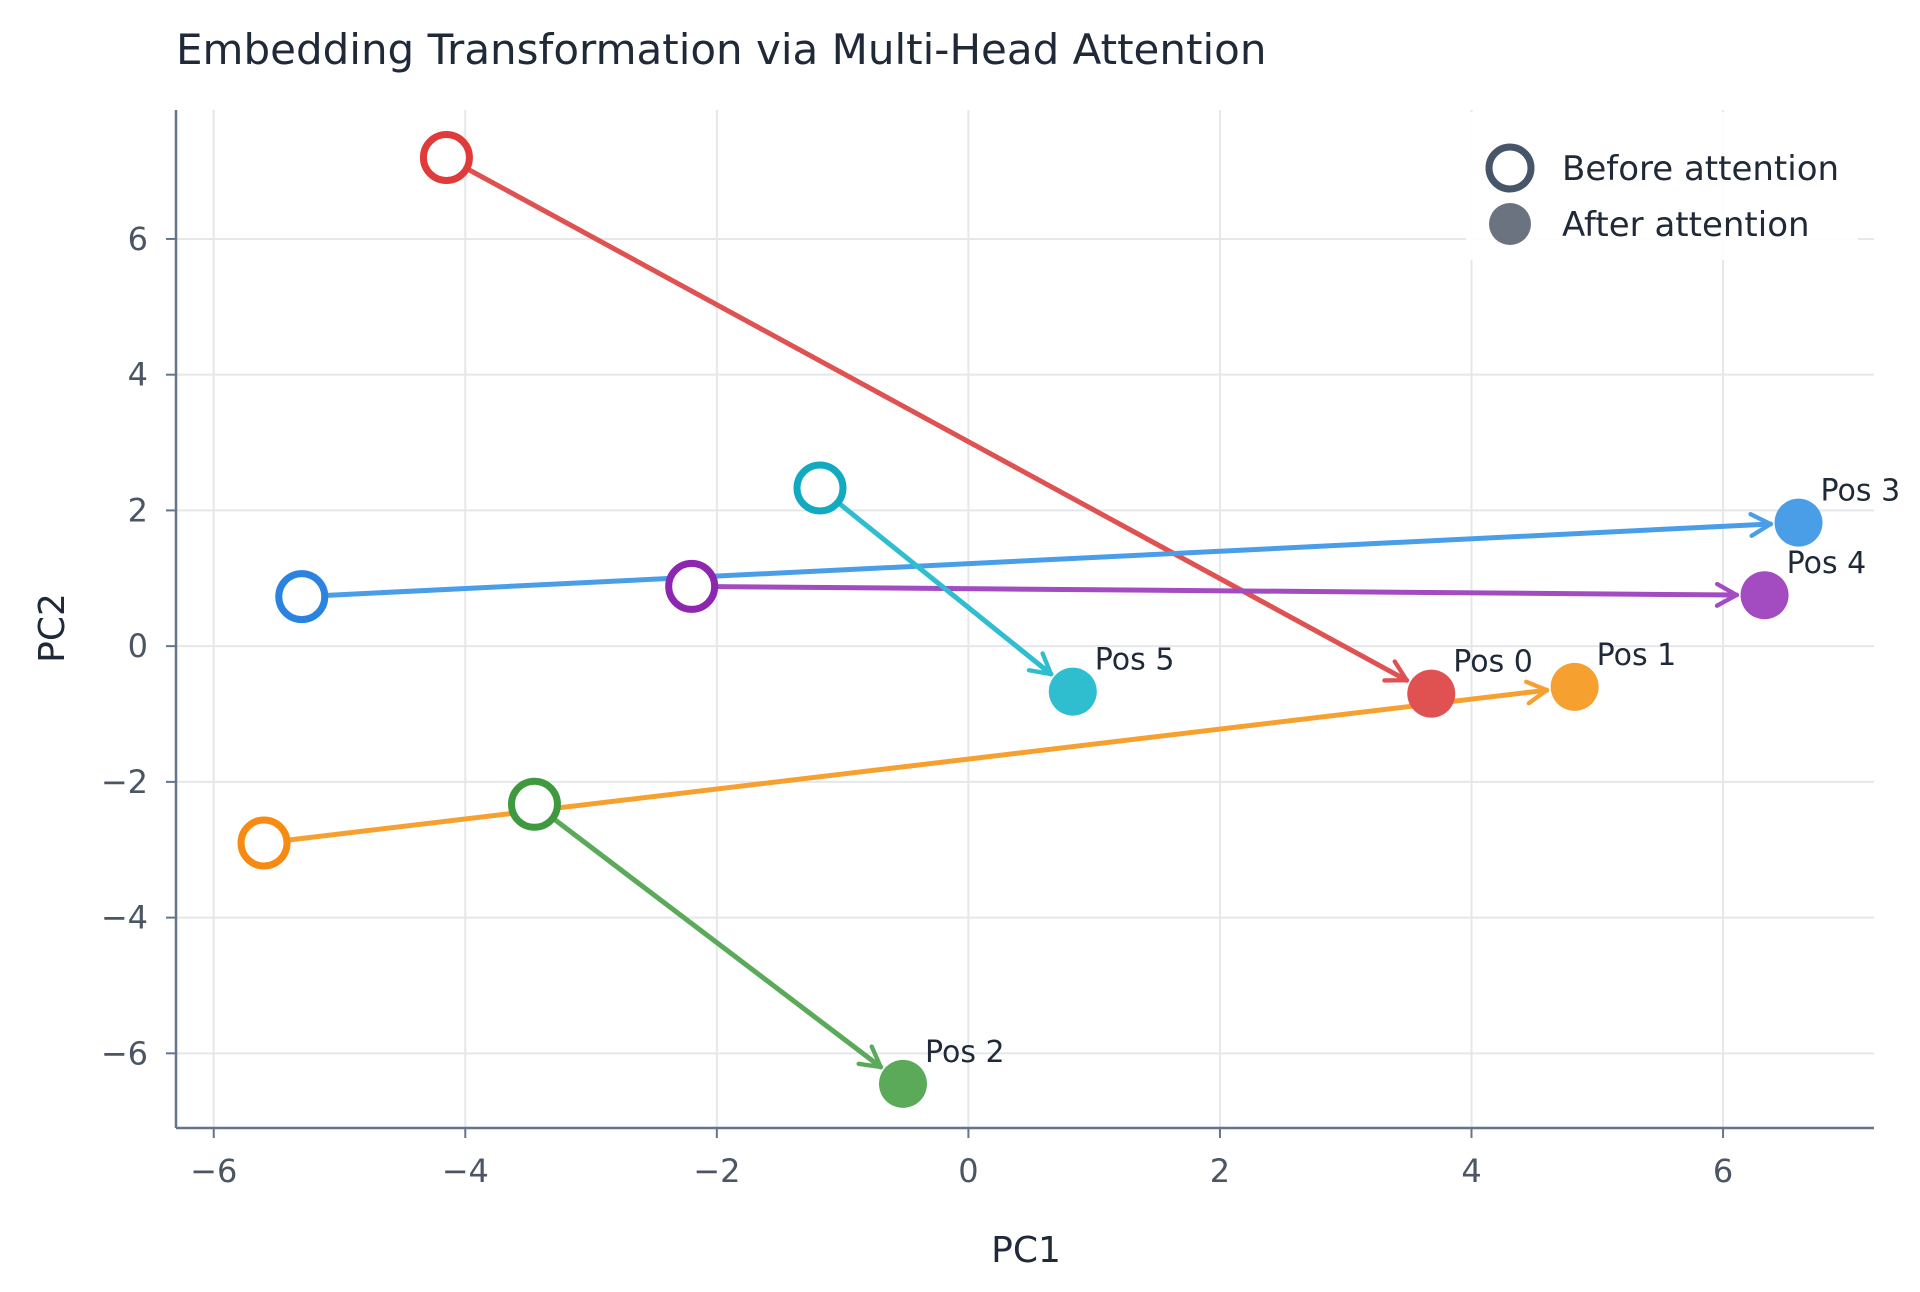  I want to click on point-label-pos-1: Pos 1, so click(1637, 655).